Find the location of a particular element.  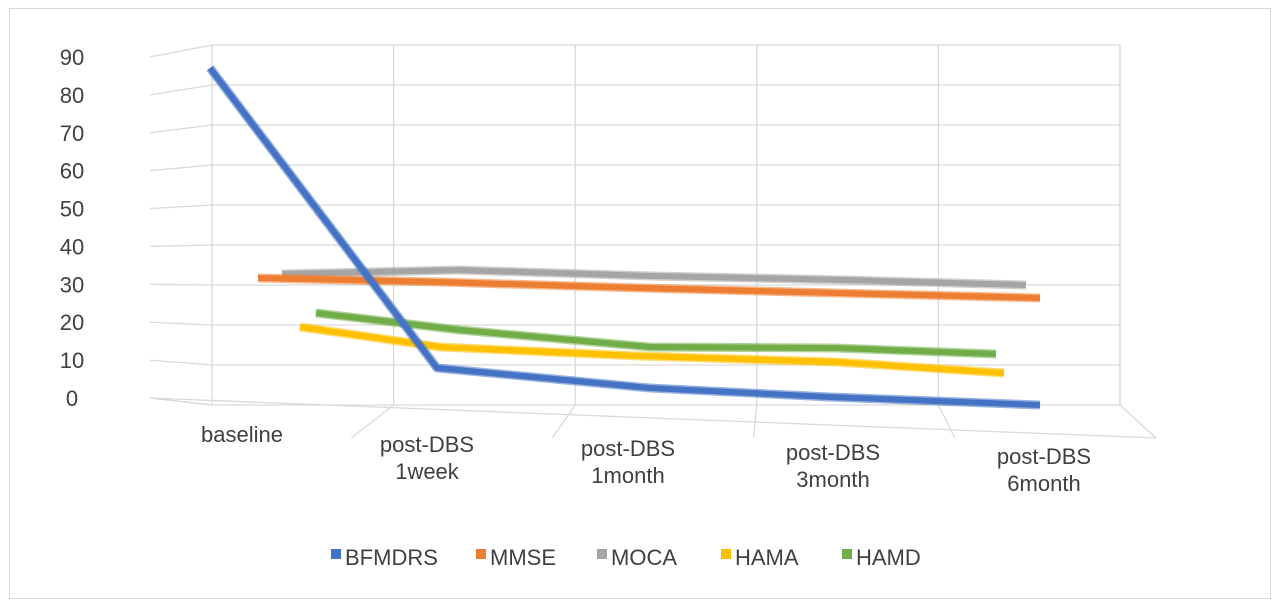

x-category-label: baseline is located at coordinates (242, 434).